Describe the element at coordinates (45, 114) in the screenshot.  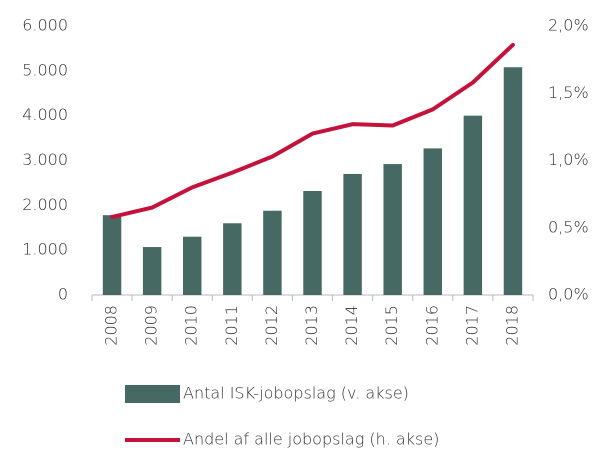
I see `y-tick-label: 4.000` at that location.